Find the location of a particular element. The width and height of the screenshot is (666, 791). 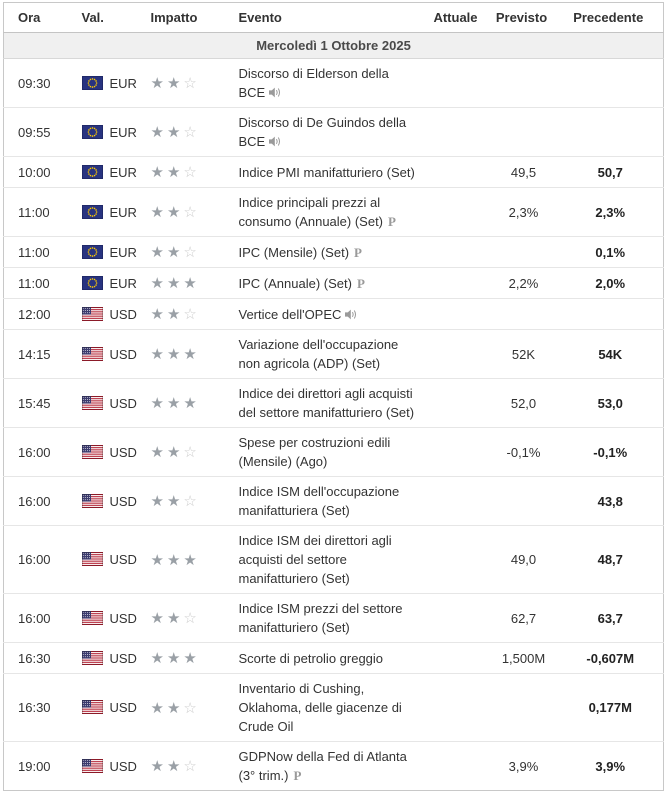

event-name-cell: Indice PMI manifatturiero (Set) is located at coordinates (326, 172).